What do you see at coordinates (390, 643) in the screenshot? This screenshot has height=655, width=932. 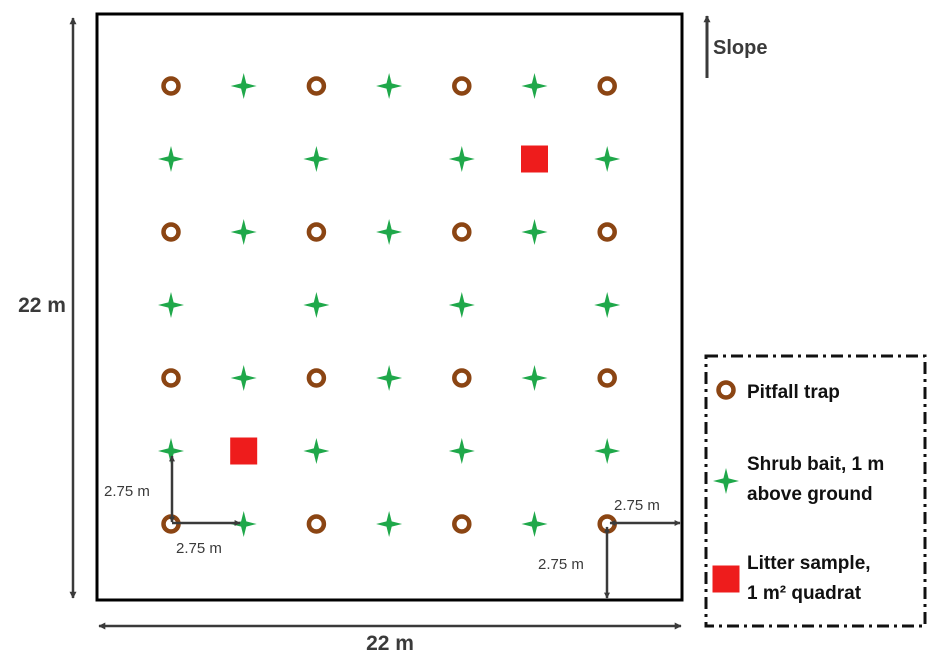 I see `width-label: 22 m` at bounding box center [390, 643].